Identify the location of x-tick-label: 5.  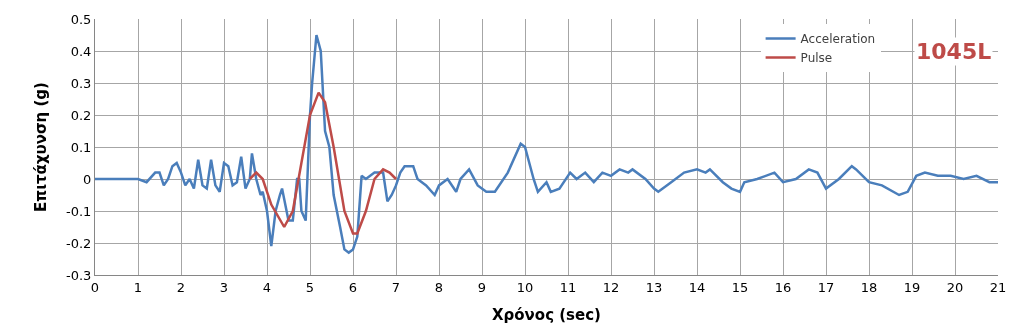
(310, 287).